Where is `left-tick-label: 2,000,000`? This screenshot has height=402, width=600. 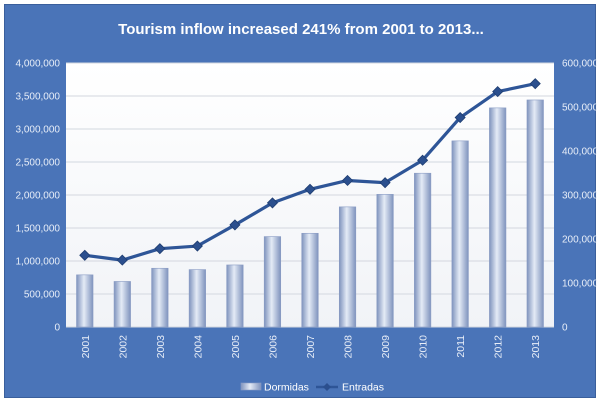
left-tick-label: 2,000,000 is located at coordinates (38, 196).